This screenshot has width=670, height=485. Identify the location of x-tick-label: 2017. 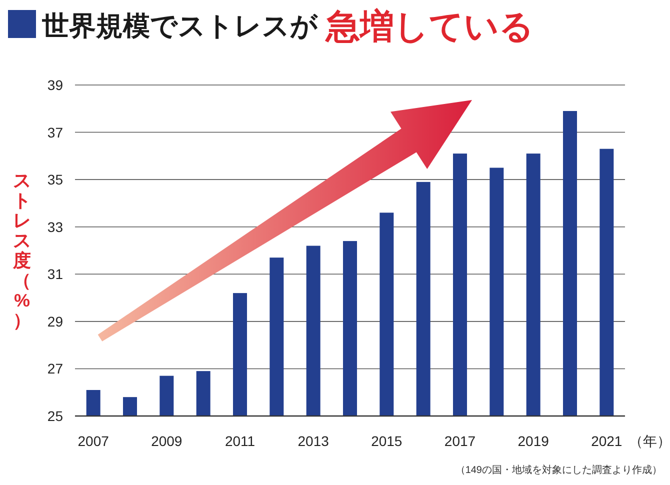
(460, 441).